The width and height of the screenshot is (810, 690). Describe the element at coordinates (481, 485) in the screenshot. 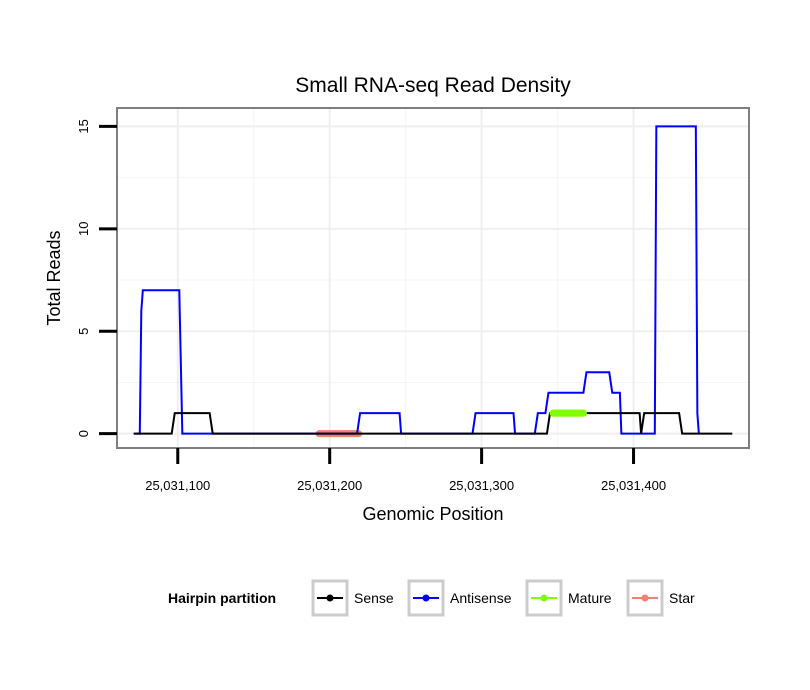

I see `x-tick-label: 25,031,300` at that location.